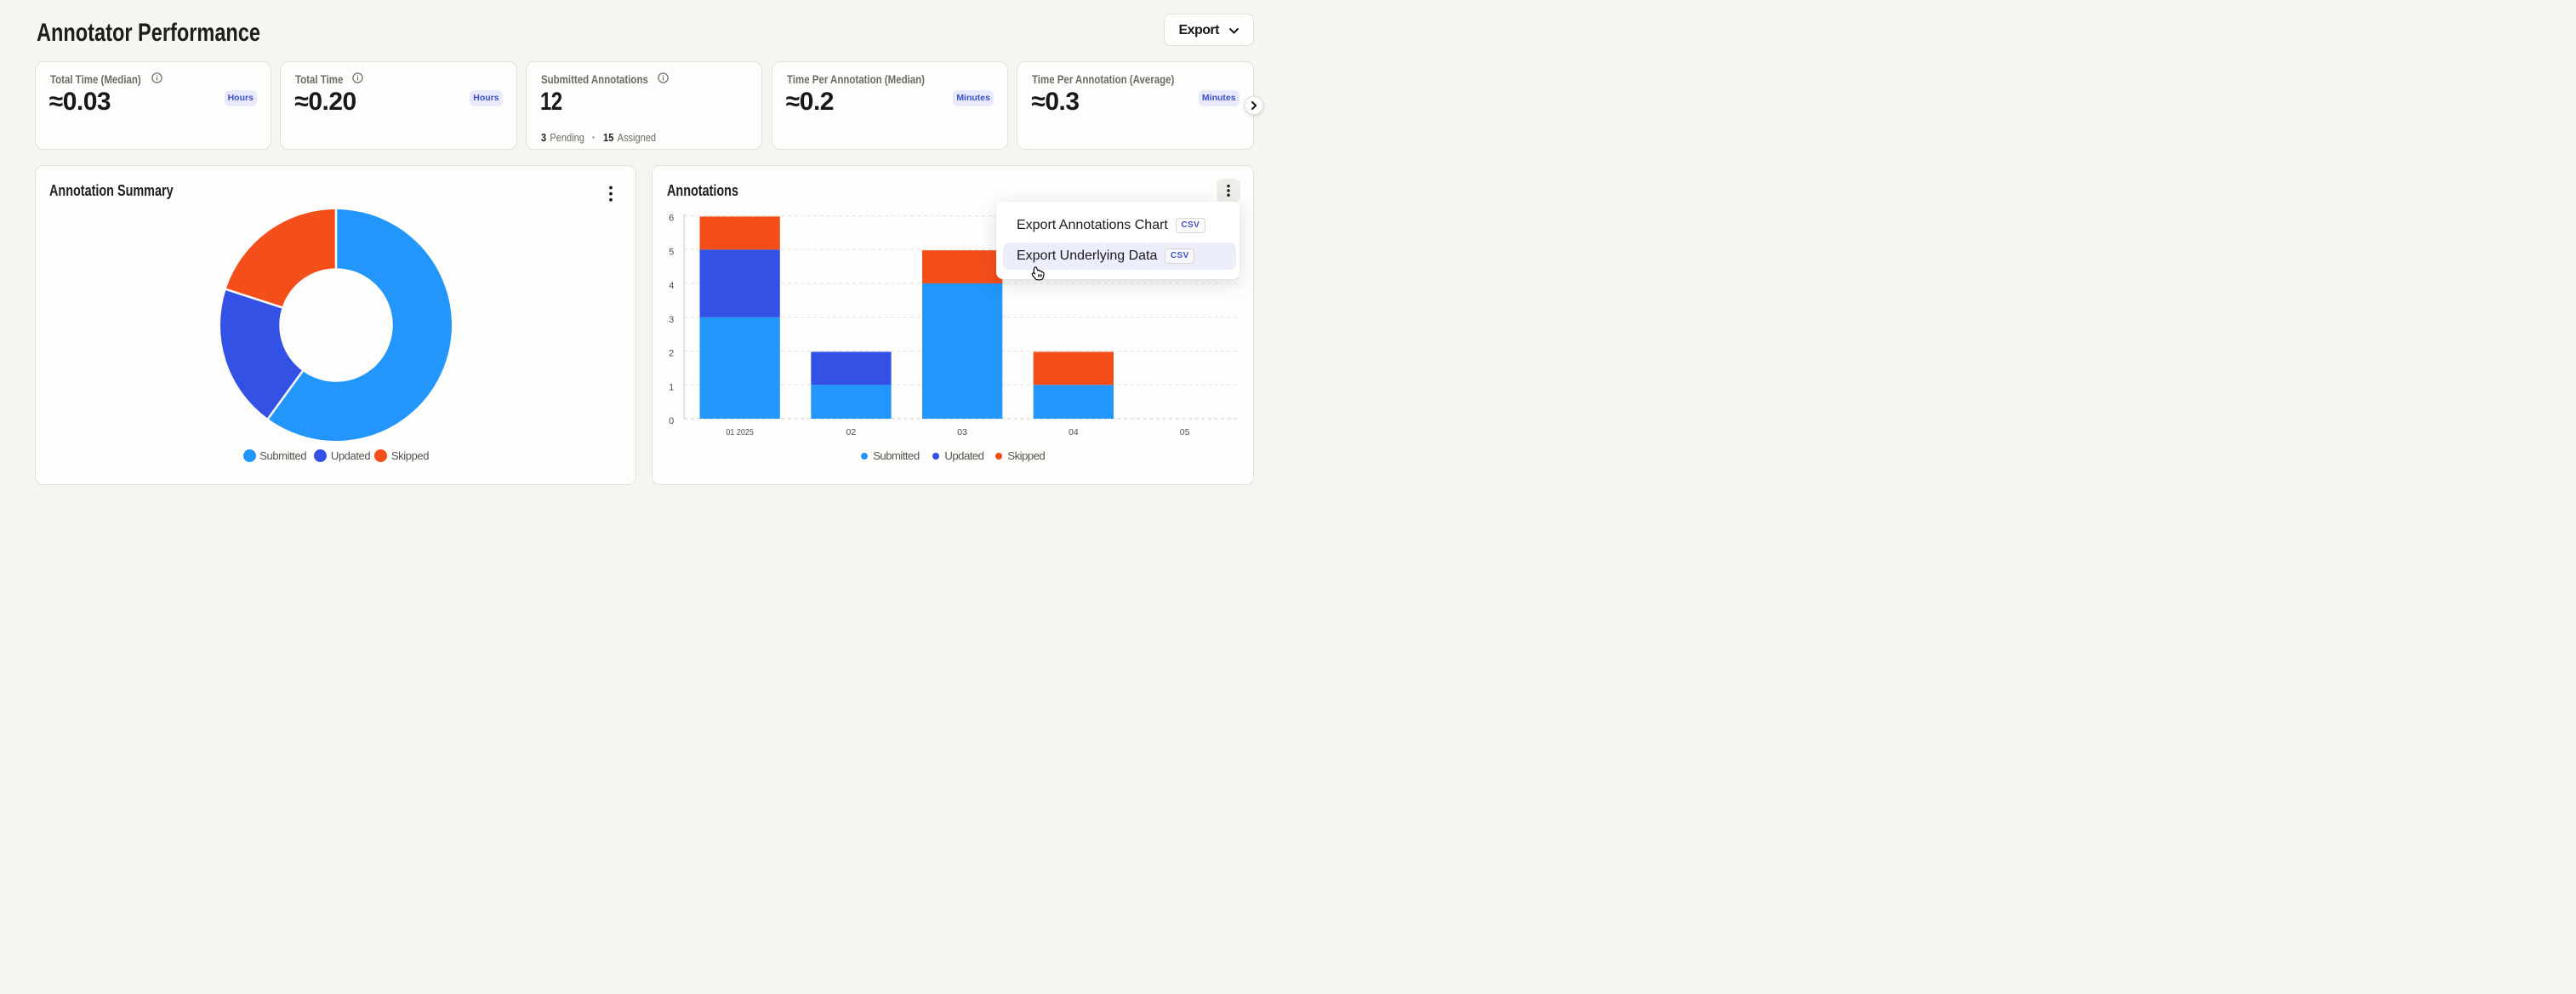 The width and height of the screenshot is (2576, 994). What do you see at coordinates (1074, 432) in the screenshot?
I see `svg-text: 04` at bounding box center [1074, 432].